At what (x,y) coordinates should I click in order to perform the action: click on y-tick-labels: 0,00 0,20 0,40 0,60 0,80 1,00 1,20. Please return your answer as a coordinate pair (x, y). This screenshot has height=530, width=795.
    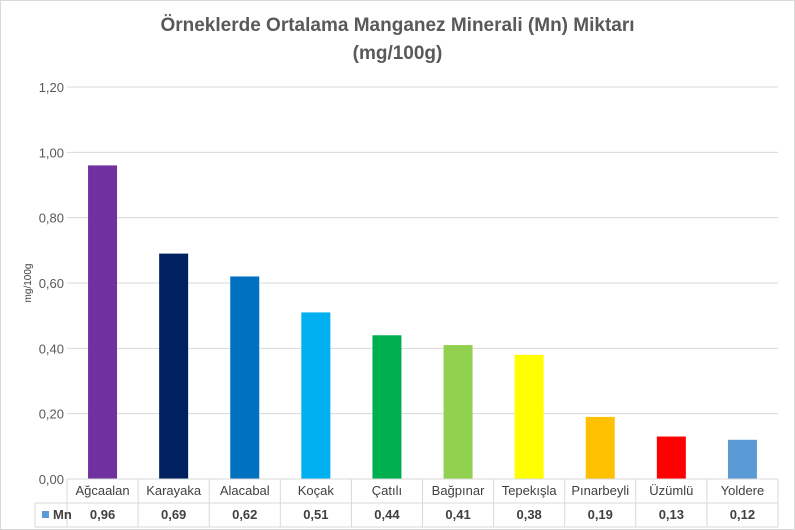
    Looking at the image, I should click on (51, 283).